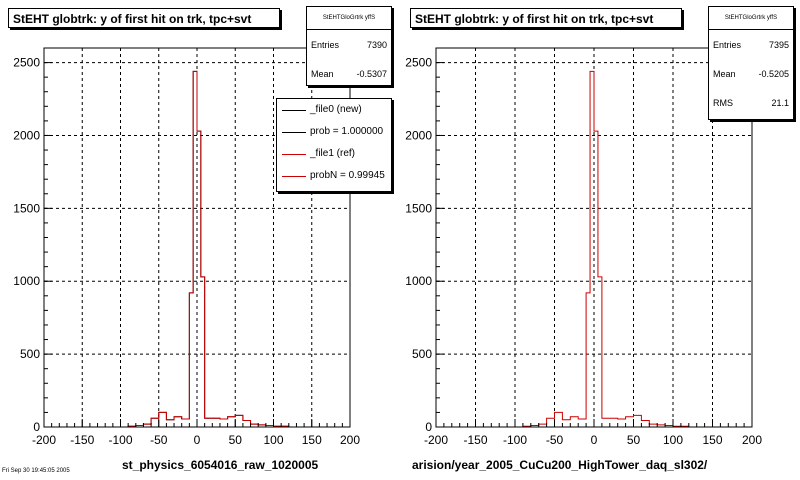  What do you see at coordinates (475, 440) in the screenshot?
I see `right-x-tick-label: -150` at bounding box center [475, 440].